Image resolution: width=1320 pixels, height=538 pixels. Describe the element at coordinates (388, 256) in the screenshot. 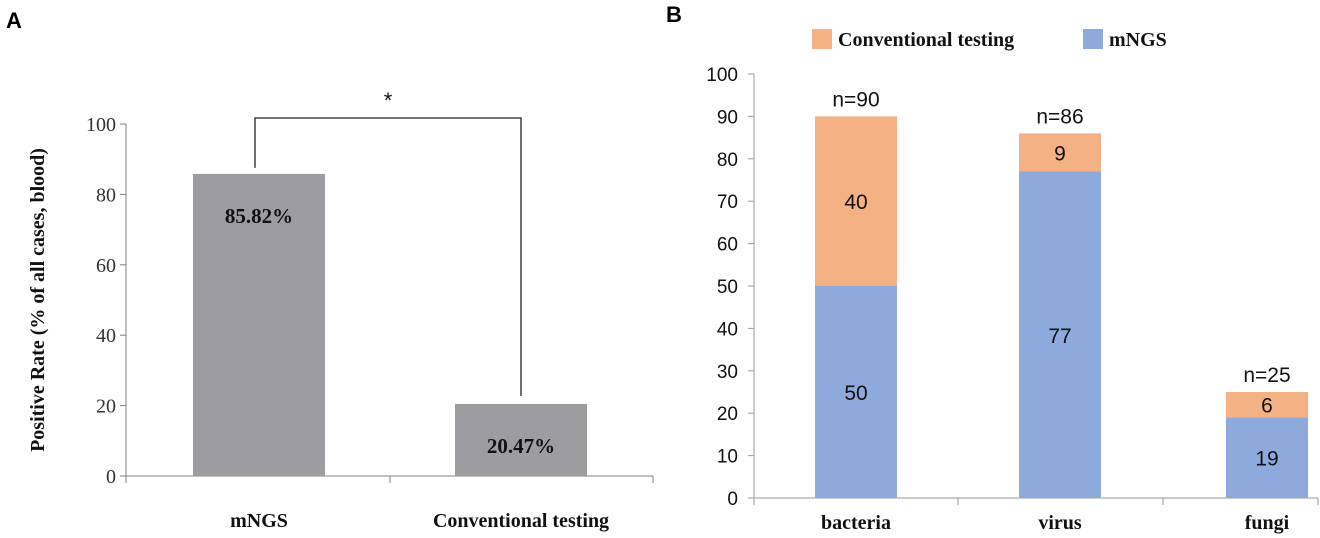

I see `significance-bracket` at that location.